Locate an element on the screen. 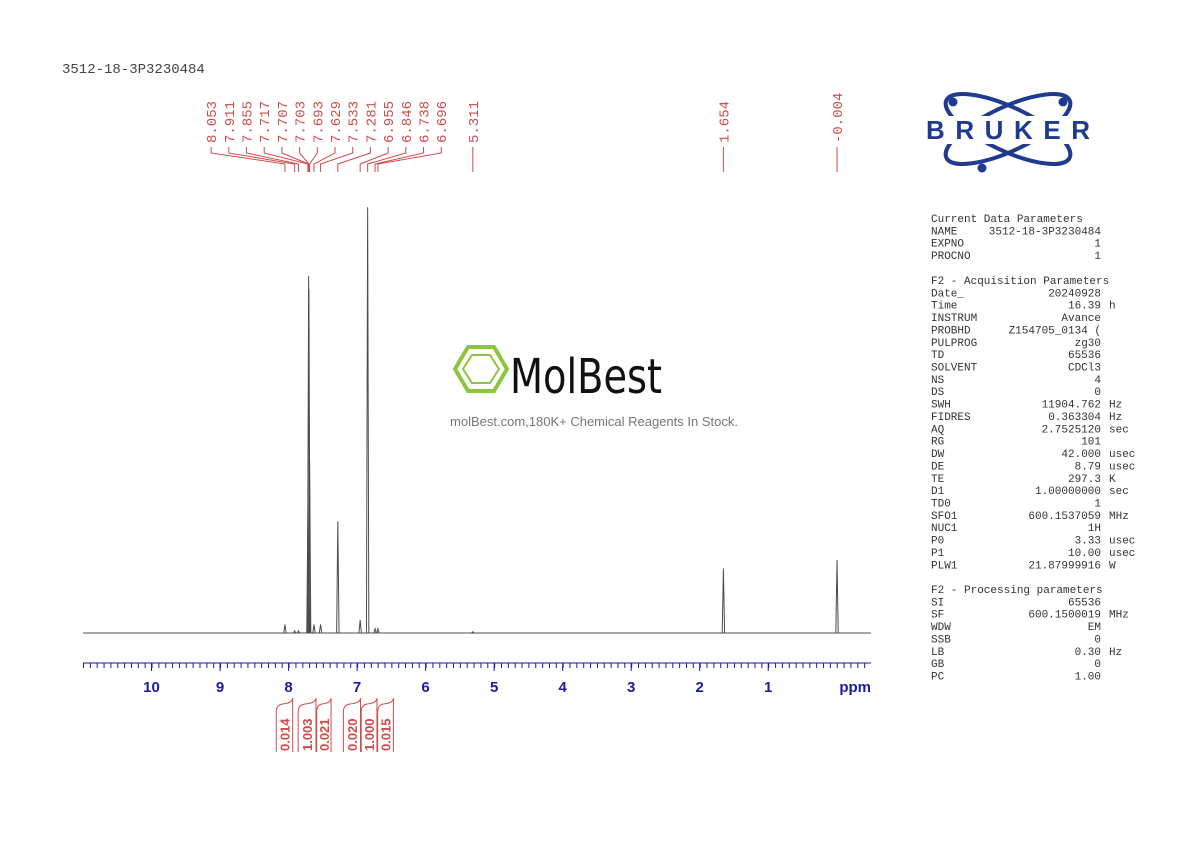 The height and width of the screenshot is (842, 1190). parameter-value: 21.87999916 is located at coordinates (1064, 566).